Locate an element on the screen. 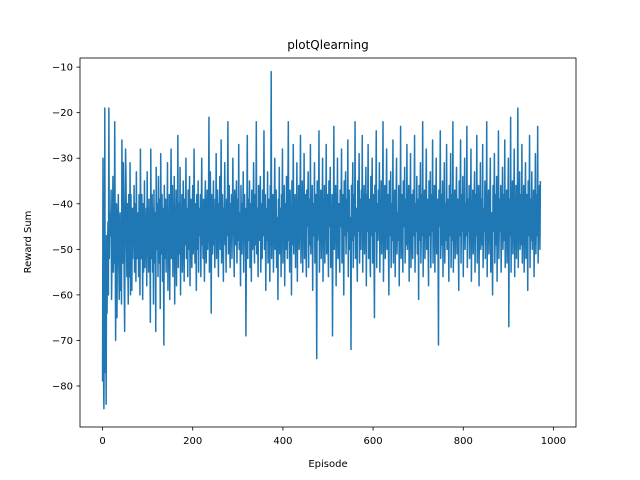 This screenshot has height=480, width=640. y-tick-label: −40 is located at coordinates (62, 204).